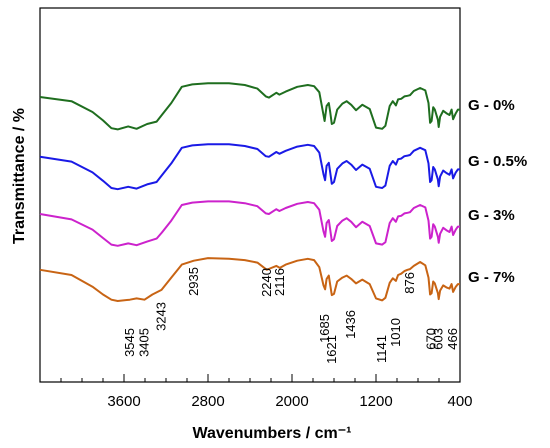  Describe the element at coordinates (375, 401) in the screenshot. I see `x-tick-label: 1200` at that location.